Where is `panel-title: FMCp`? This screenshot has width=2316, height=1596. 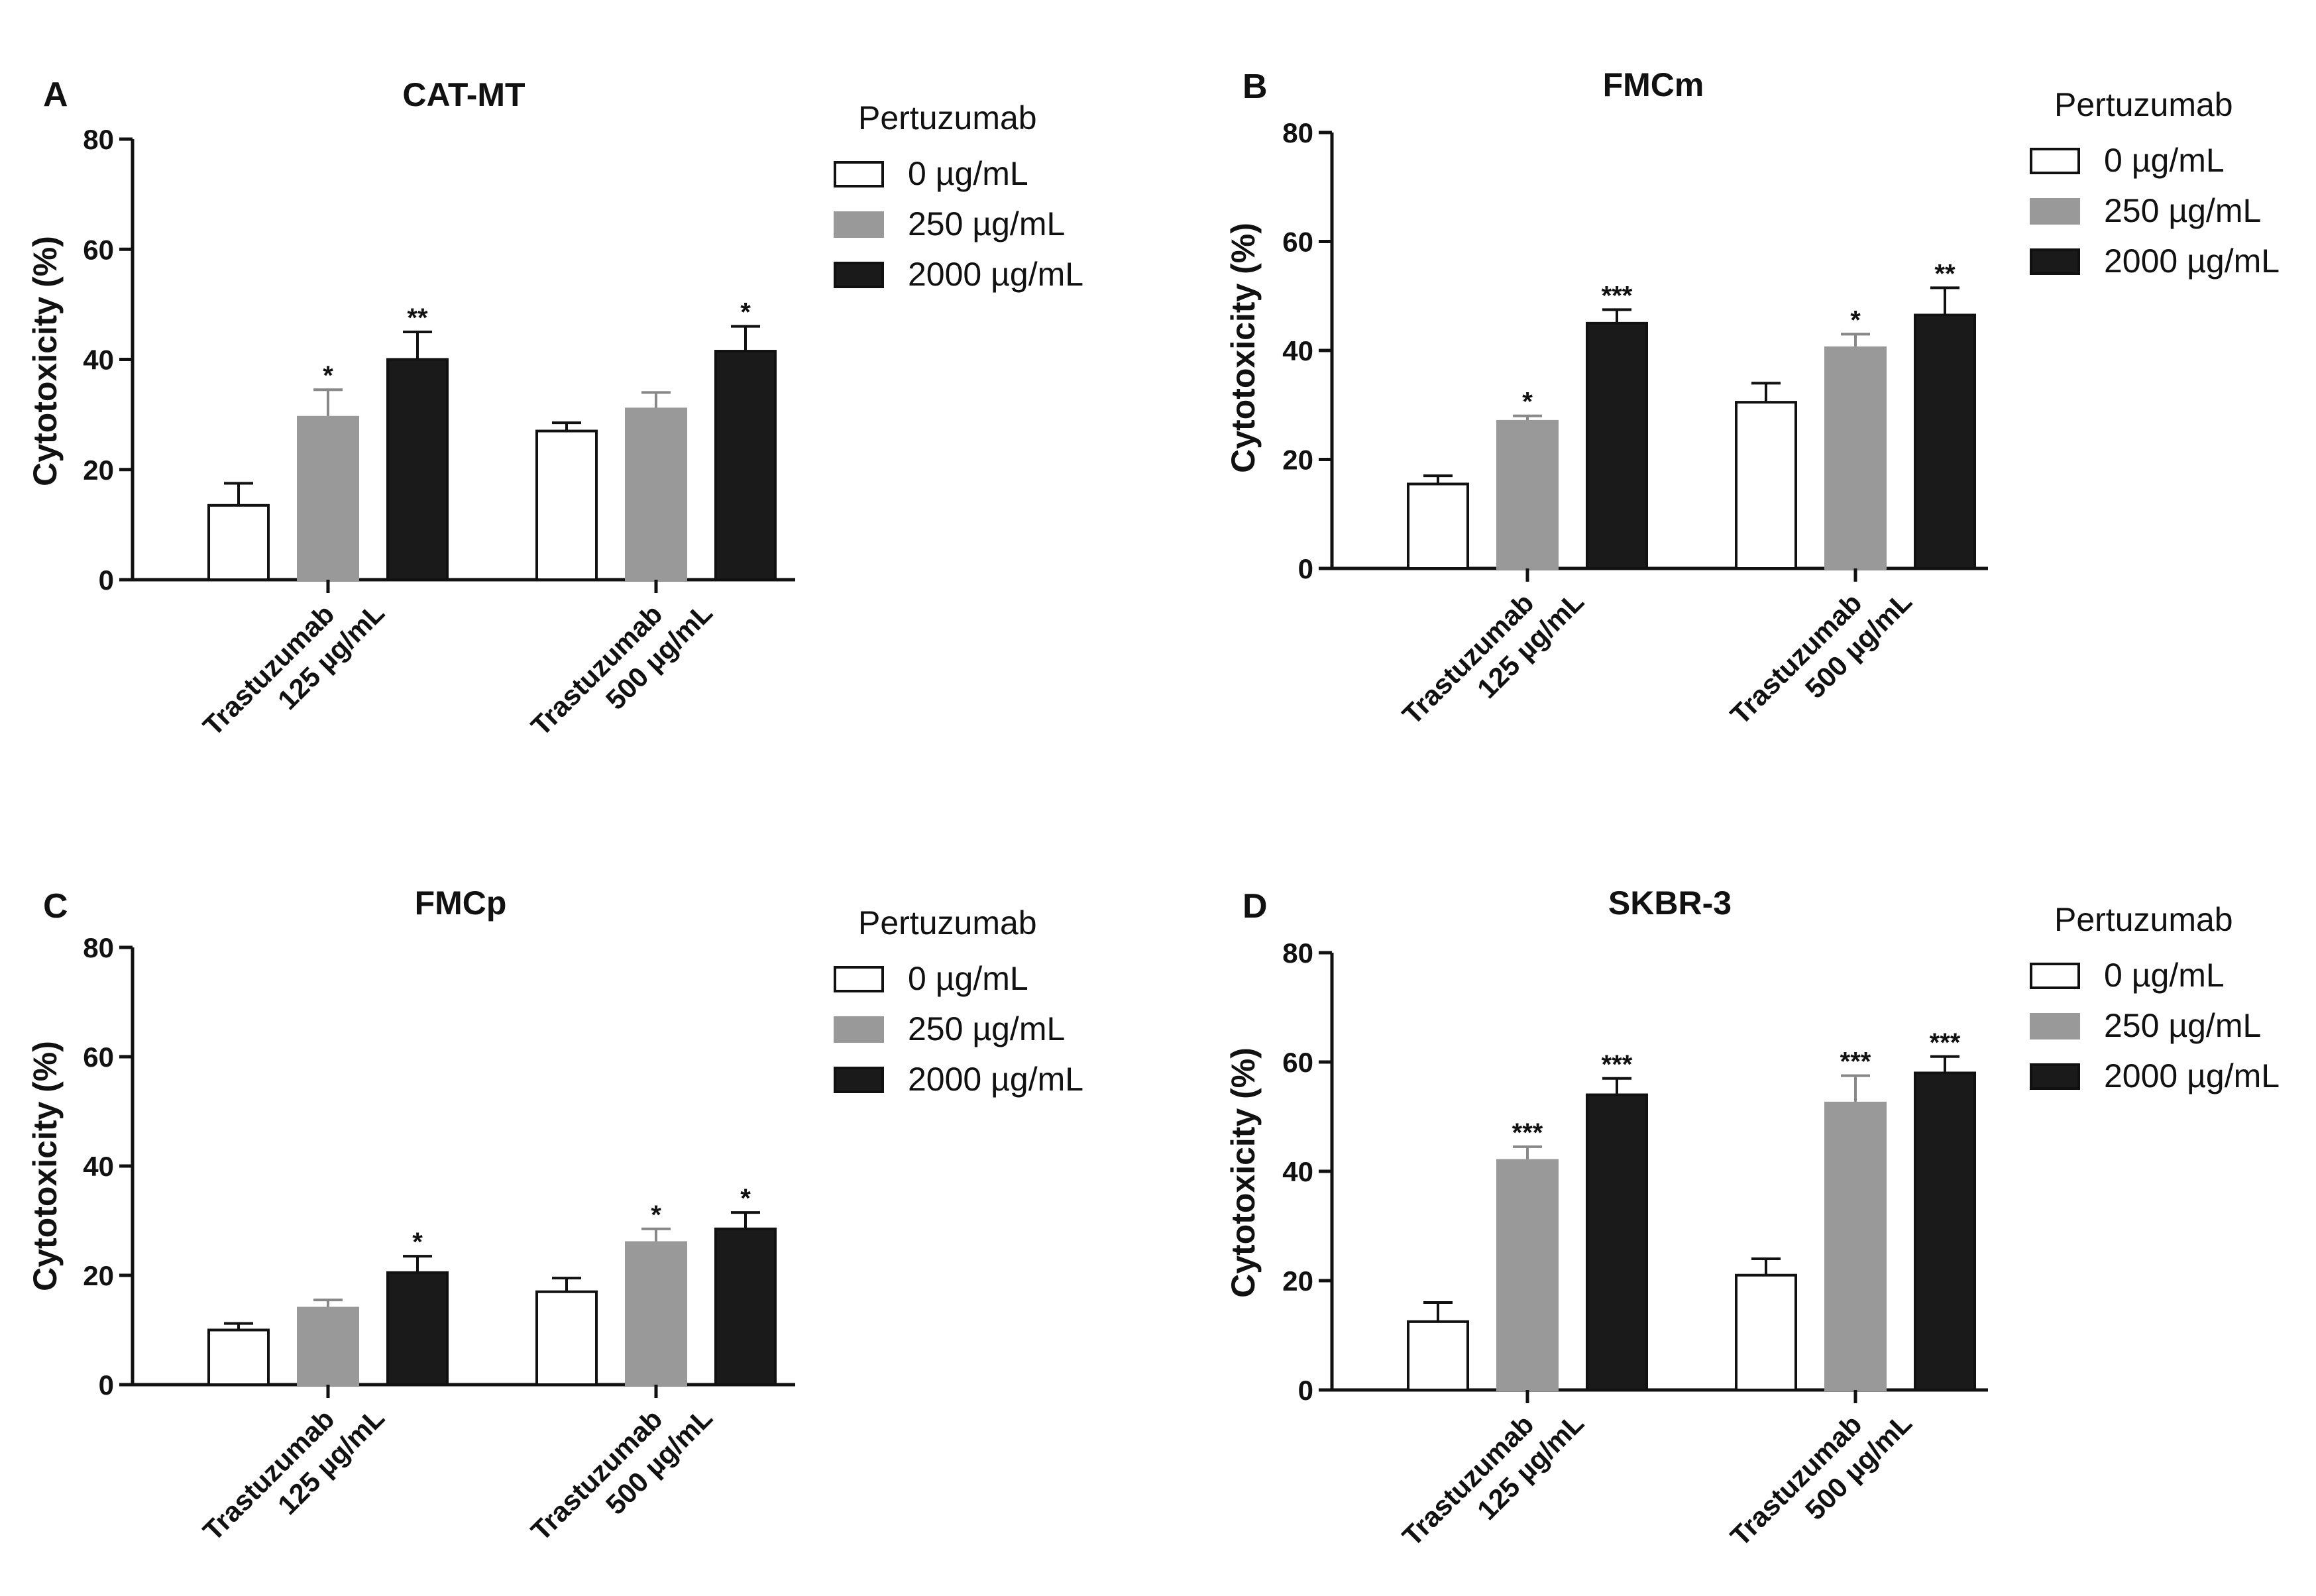 panel-title: FMCp is located at coordinates (461, 903).